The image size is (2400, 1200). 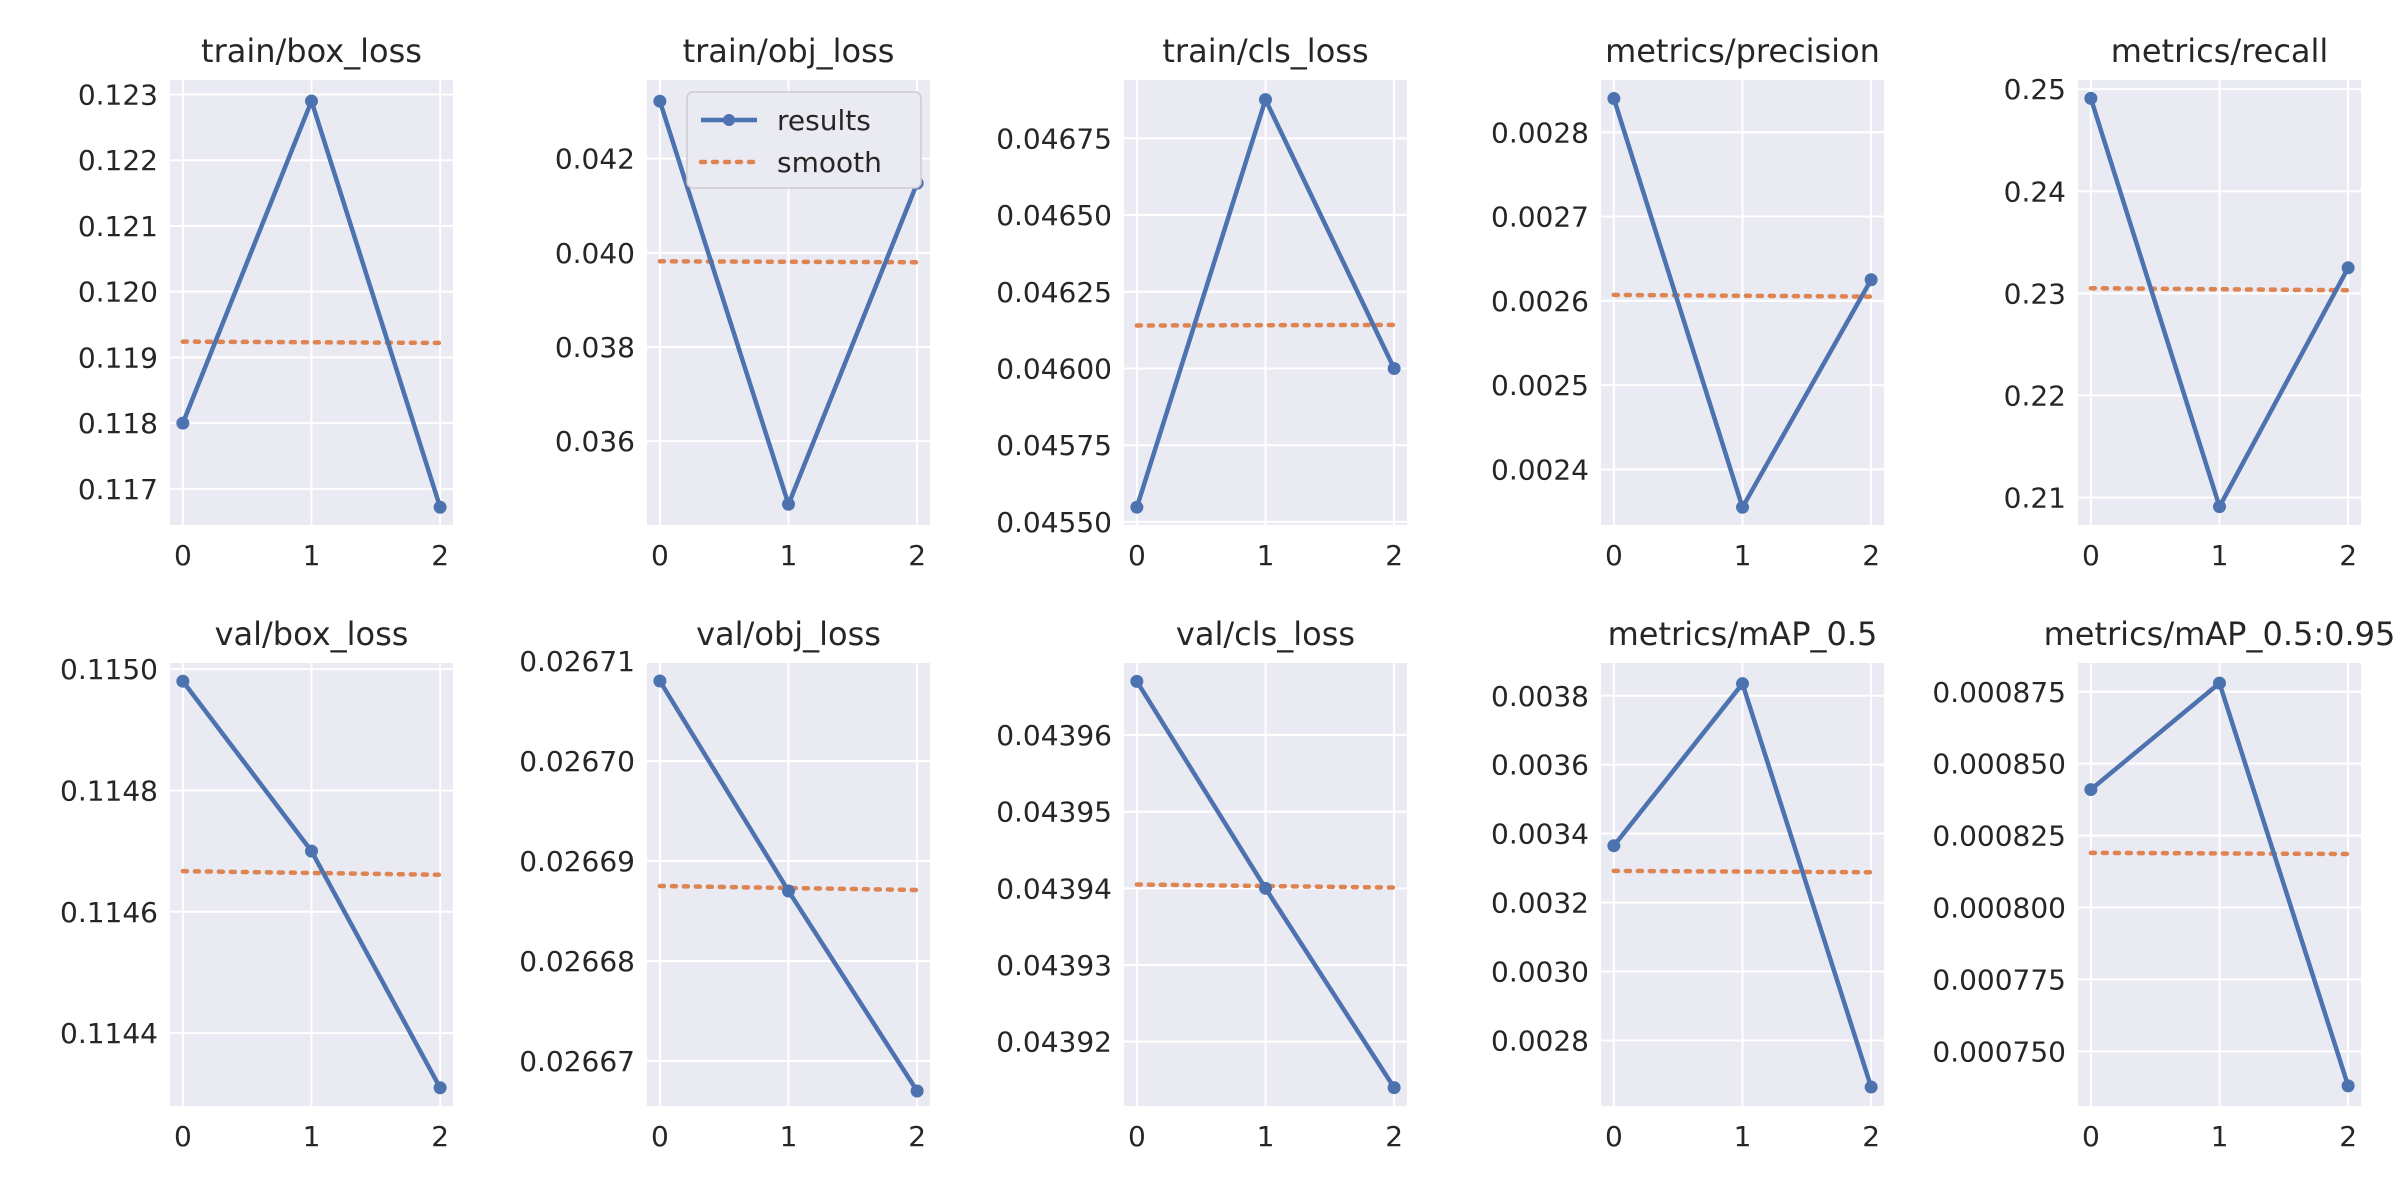 I want to click on legend-box, so click(x=804, y=140).